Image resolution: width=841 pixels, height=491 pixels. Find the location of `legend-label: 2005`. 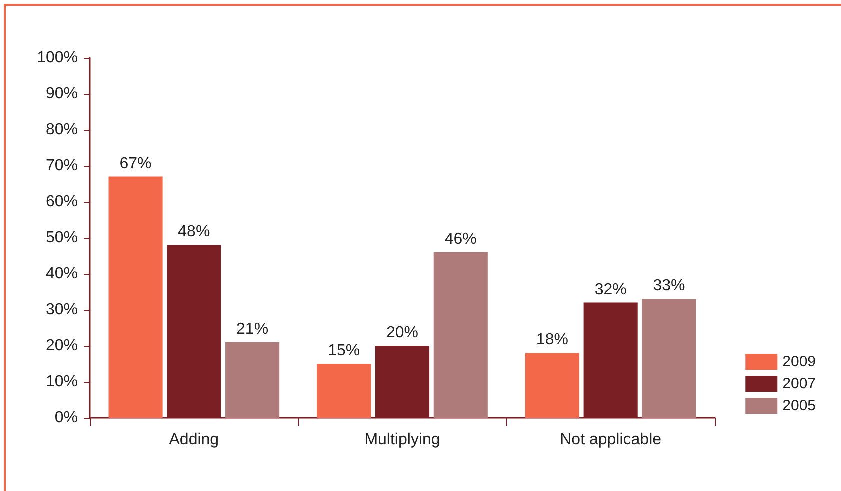

legend-label: 2005 is located at coordinates (799, 406).